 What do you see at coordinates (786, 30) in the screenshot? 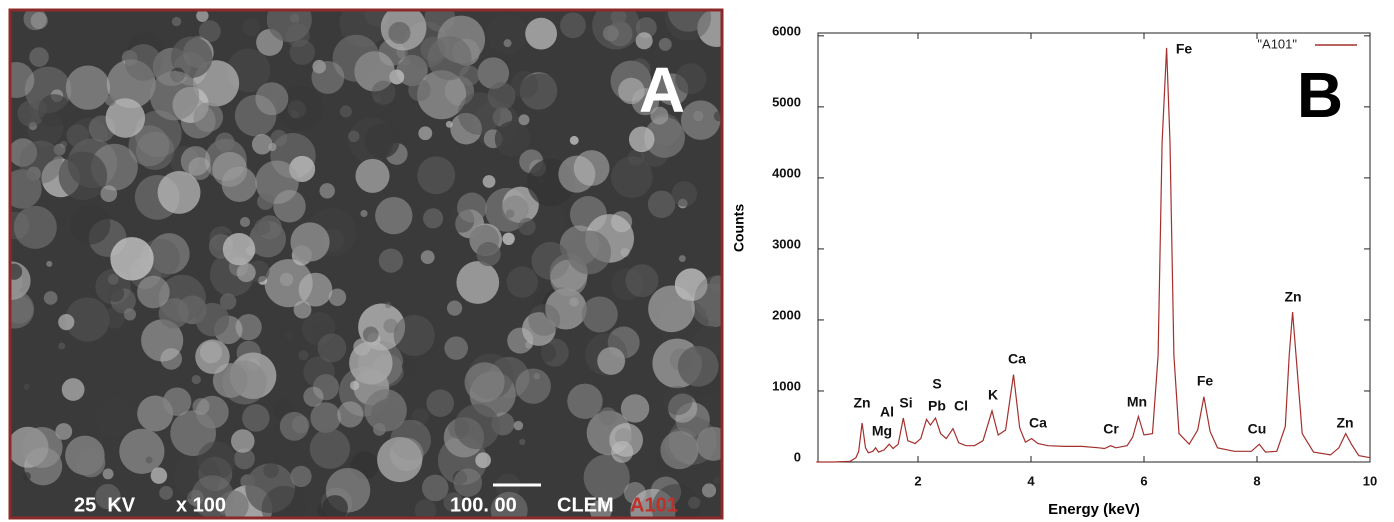
I see `y-tick-label: 6000` at bounding box center [786, 30].